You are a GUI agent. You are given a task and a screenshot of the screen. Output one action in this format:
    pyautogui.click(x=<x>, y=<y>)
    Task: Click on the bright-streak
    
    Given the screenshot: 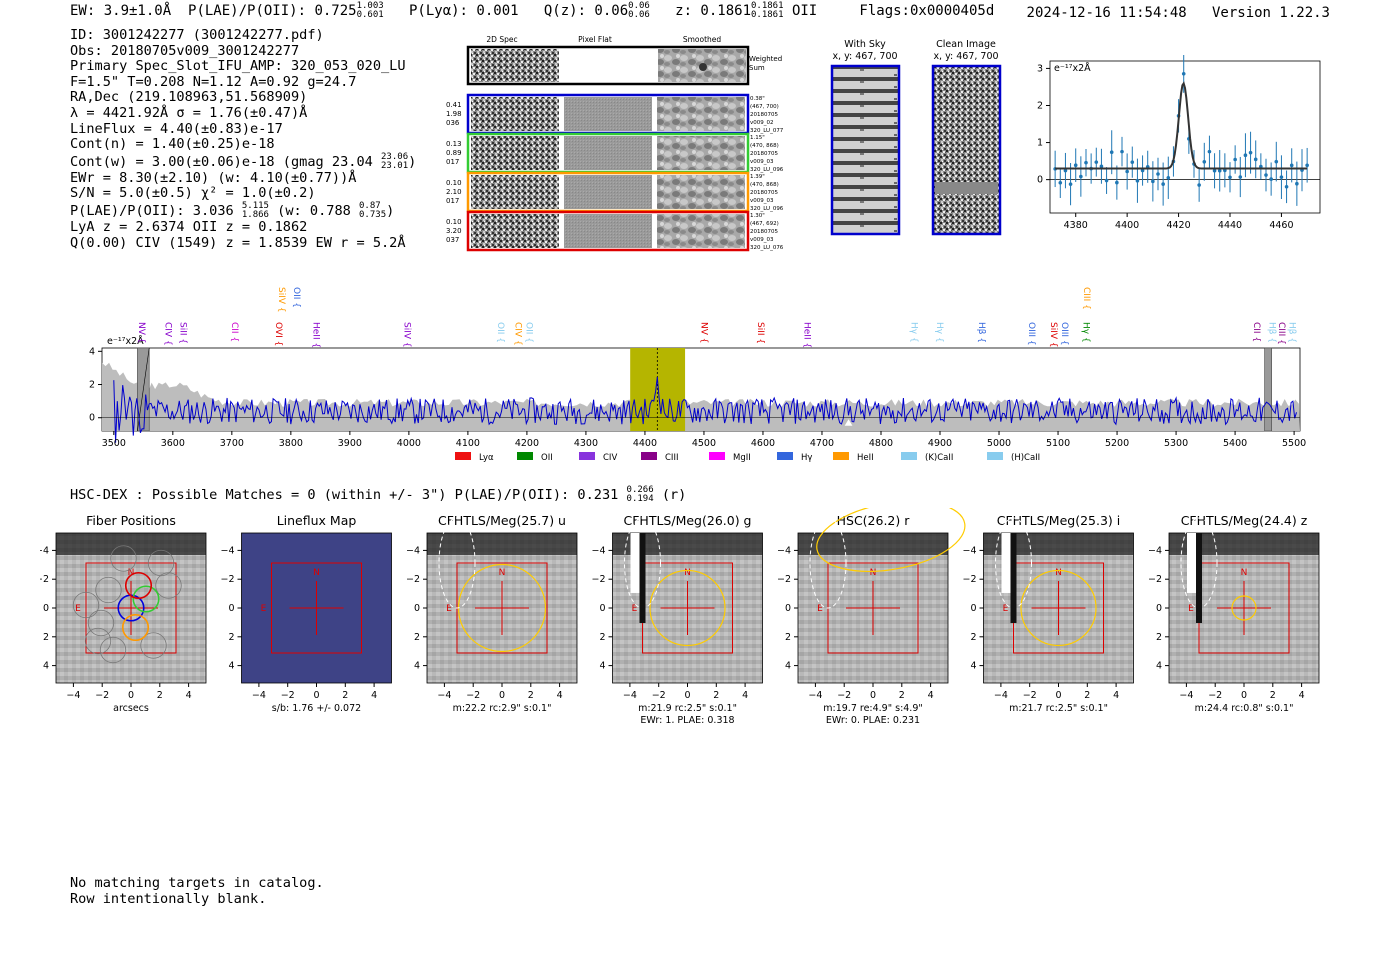 What is the action you would take?
    pyautogui.click(x=1006, y=563)
    